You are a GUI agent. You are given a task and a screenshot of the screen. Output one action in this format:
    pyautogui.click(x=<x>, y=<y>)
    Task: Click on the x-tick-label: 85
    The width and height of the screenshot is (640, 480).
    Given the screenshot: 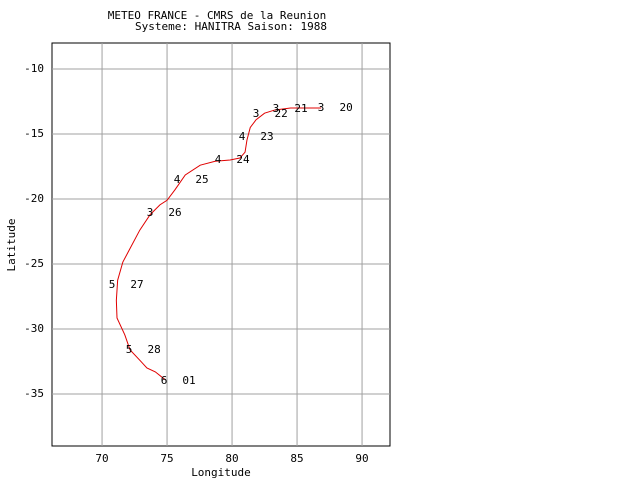 What is the action you would take?
    pyautogui.click(x=296, y=458)
    